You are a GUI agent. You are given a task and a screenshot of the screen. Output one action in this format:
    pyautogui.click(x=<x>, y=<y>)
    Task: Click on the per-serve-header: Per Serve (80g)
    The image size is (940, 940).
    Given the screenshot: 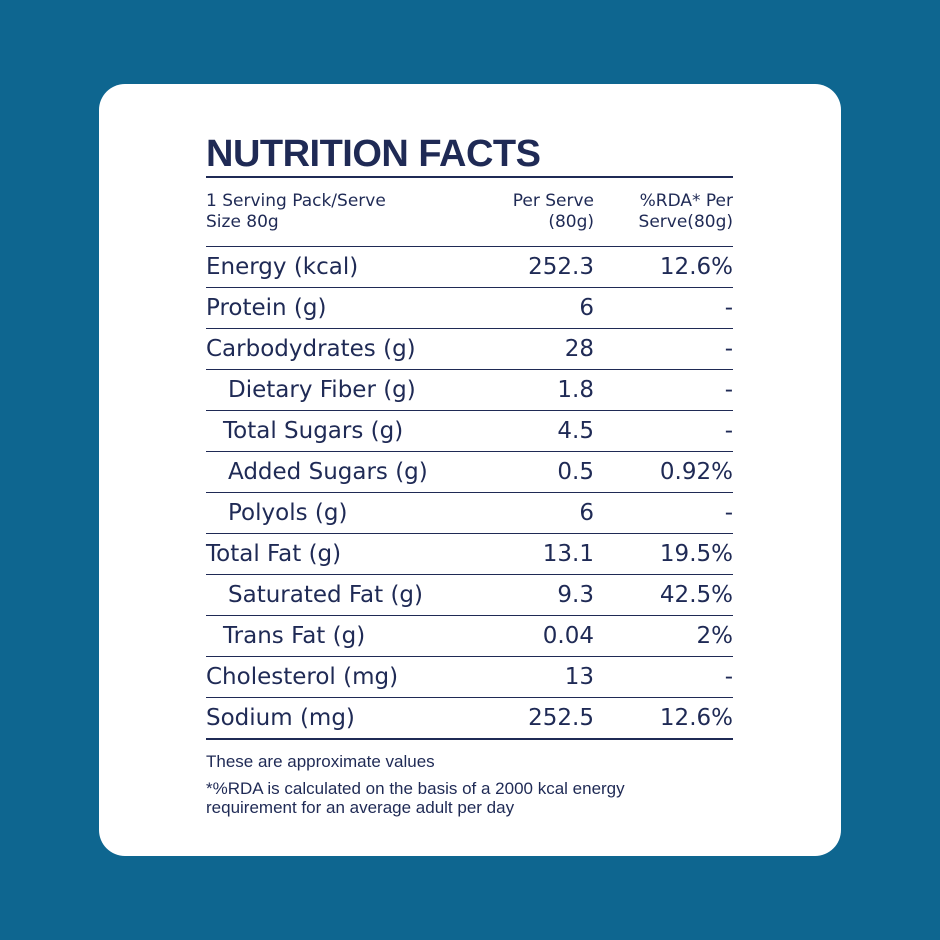 What is the action you would take?
    pyautogui.click(x=540, y=212)
    